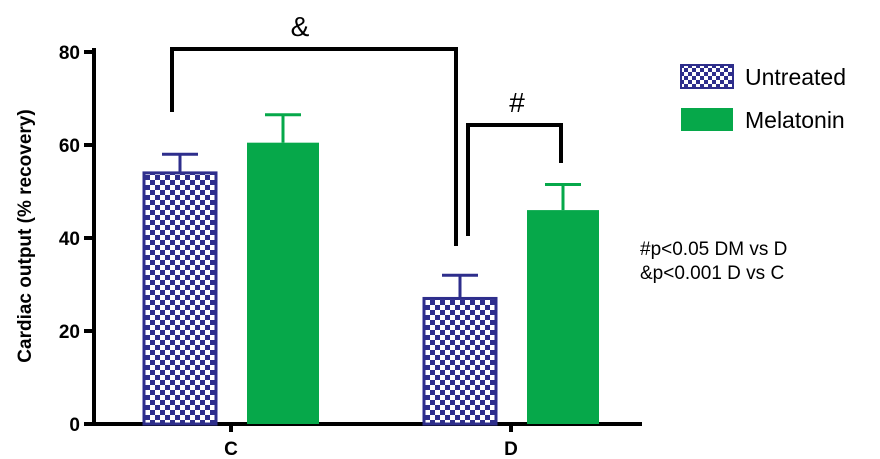 The image size is (880, 459). Describe the element at coordinates (795, 77) in the screenshot. I see `legend-label-untreated: Untreated` at that location.